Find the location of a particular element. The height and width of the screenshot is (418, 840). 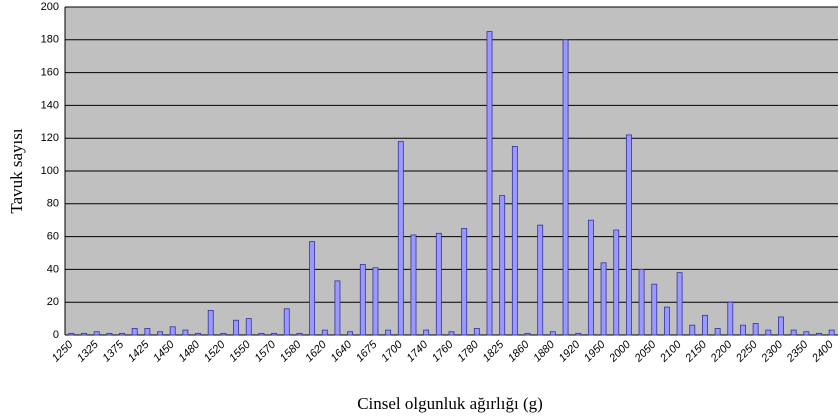

x-tick-label: 1950 is located at coordinates (595, 351).